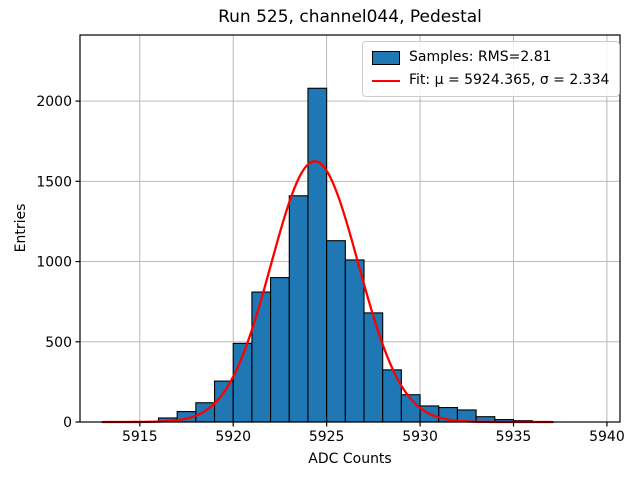 The width and height of the screenshot is (640, 480). I want to click on x-tick-label: 5925, so click(327, 437).